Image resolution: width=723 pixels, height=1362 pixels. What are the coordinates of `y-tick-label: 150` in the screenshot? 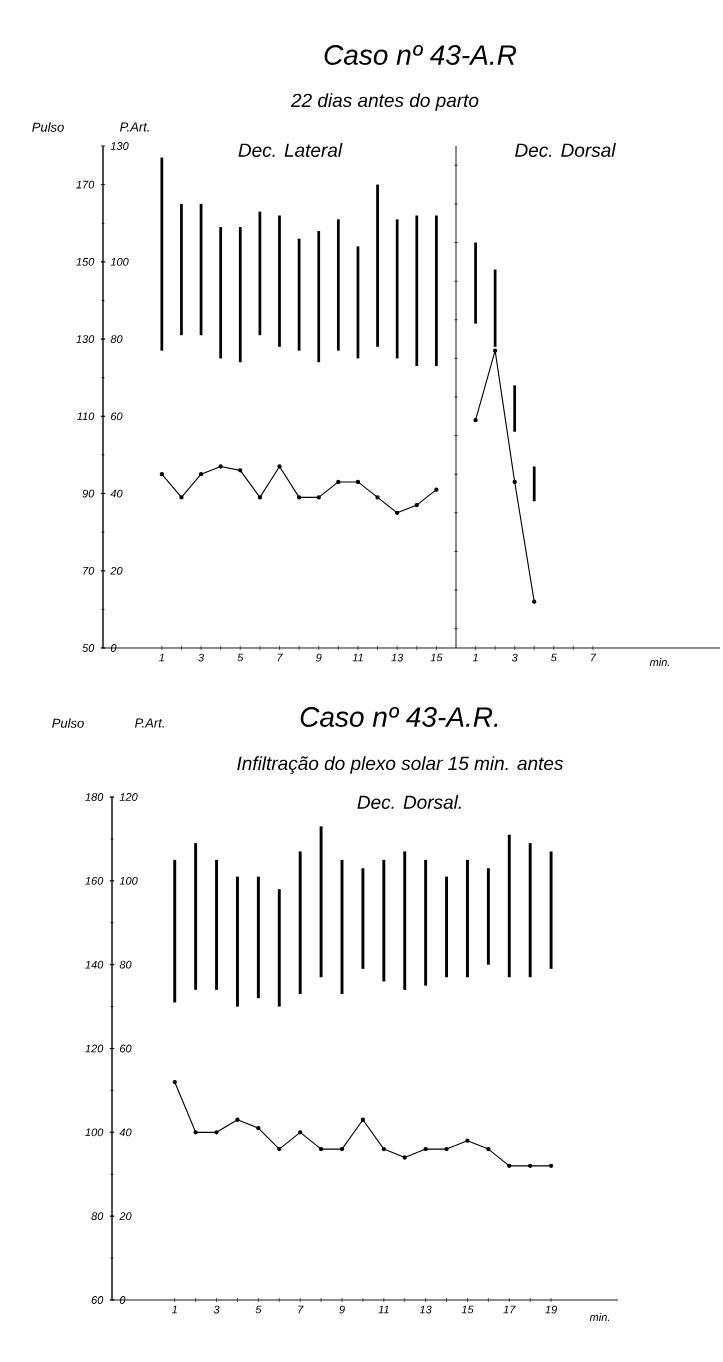 It's located at (85, 261).